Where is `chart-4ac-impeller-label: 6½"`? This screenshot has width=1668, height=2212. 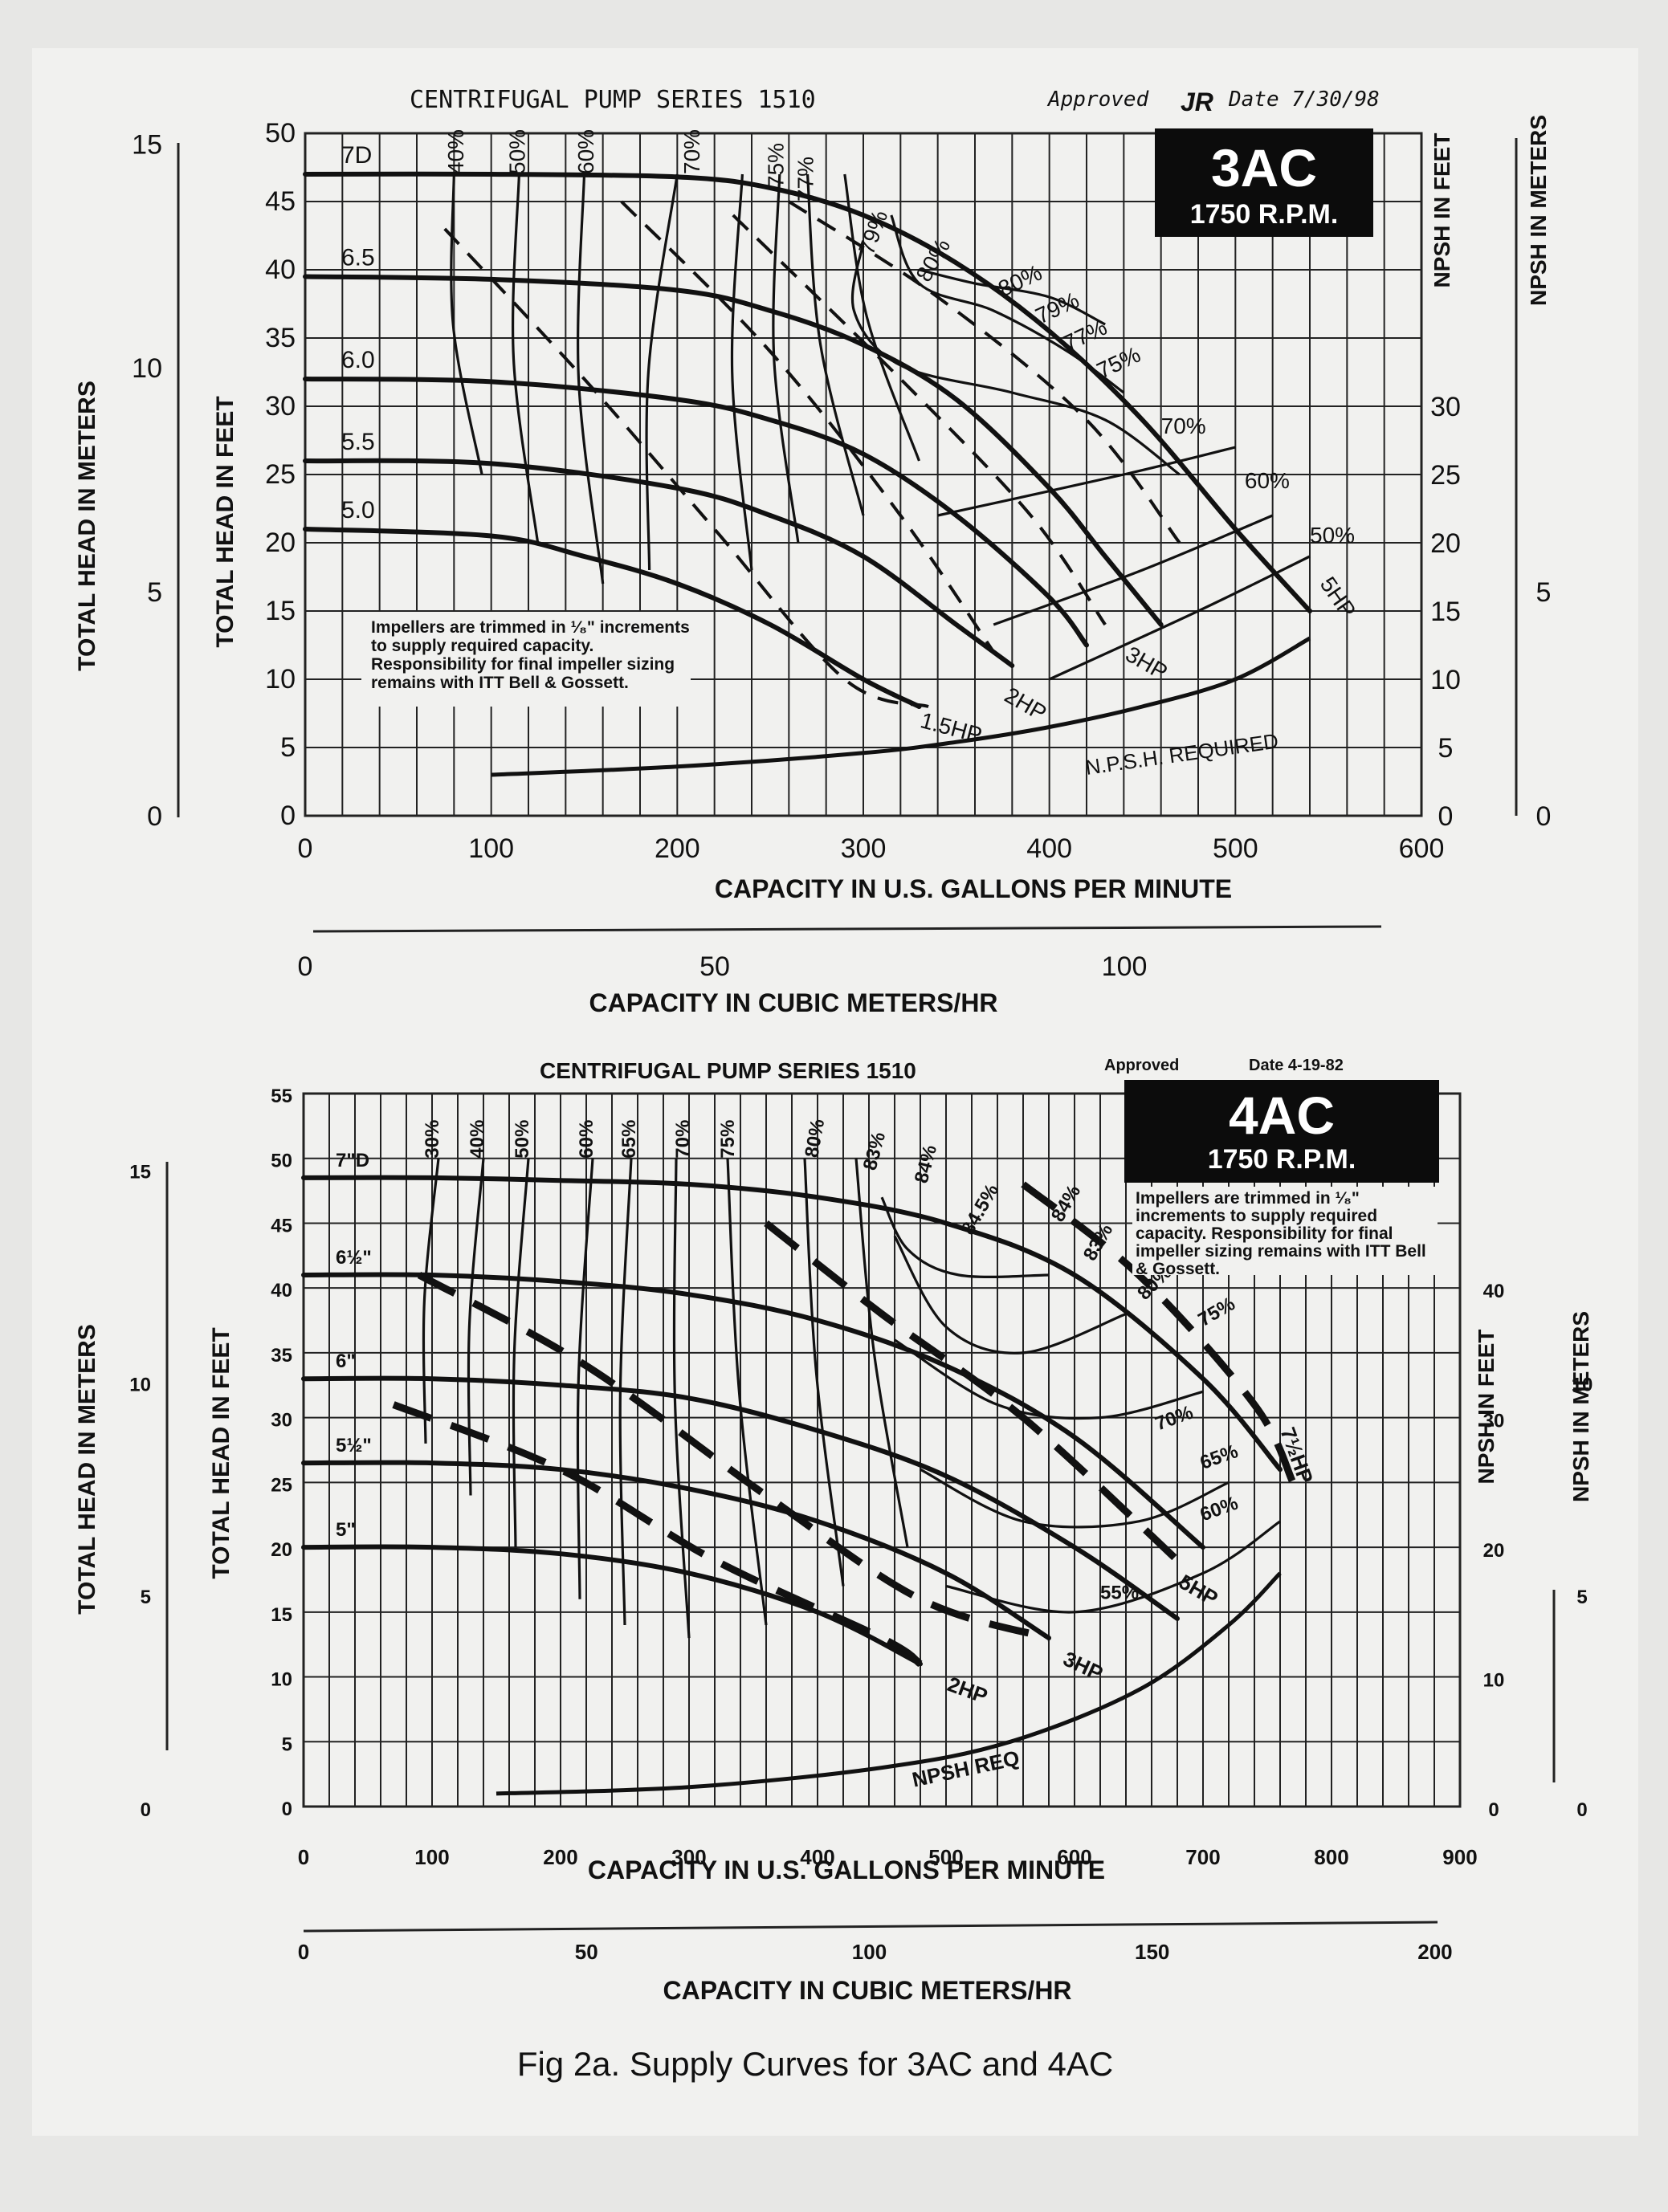
chart-4ac-impeller-label: 6½" is located at coordinates (354, 1258).